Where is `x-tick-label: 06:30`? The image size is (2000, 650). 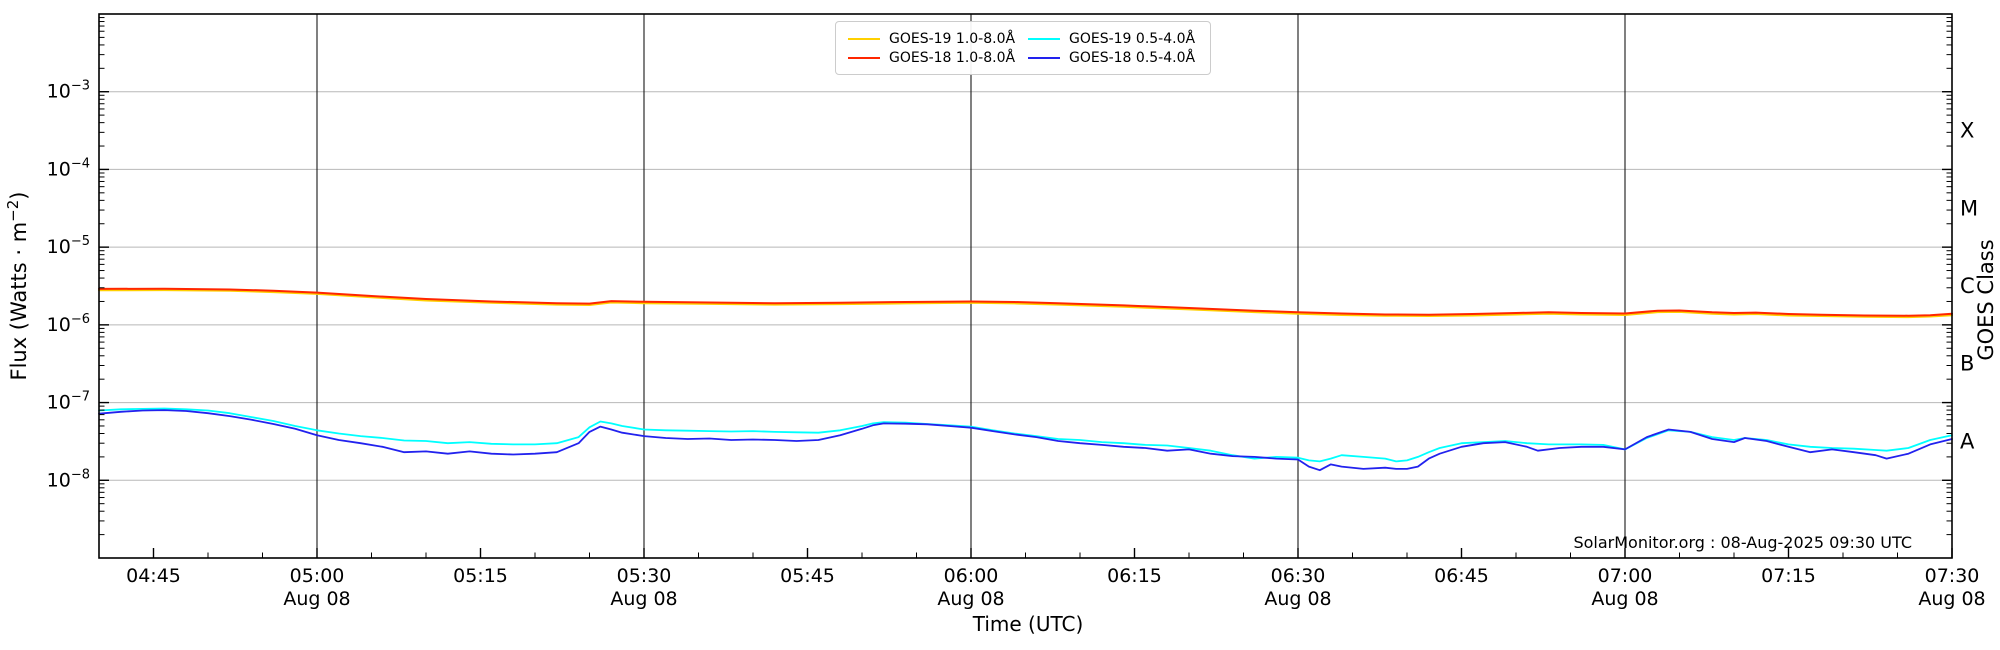
x-tick-label: 06:30 is located at coordinates (1298, 576).